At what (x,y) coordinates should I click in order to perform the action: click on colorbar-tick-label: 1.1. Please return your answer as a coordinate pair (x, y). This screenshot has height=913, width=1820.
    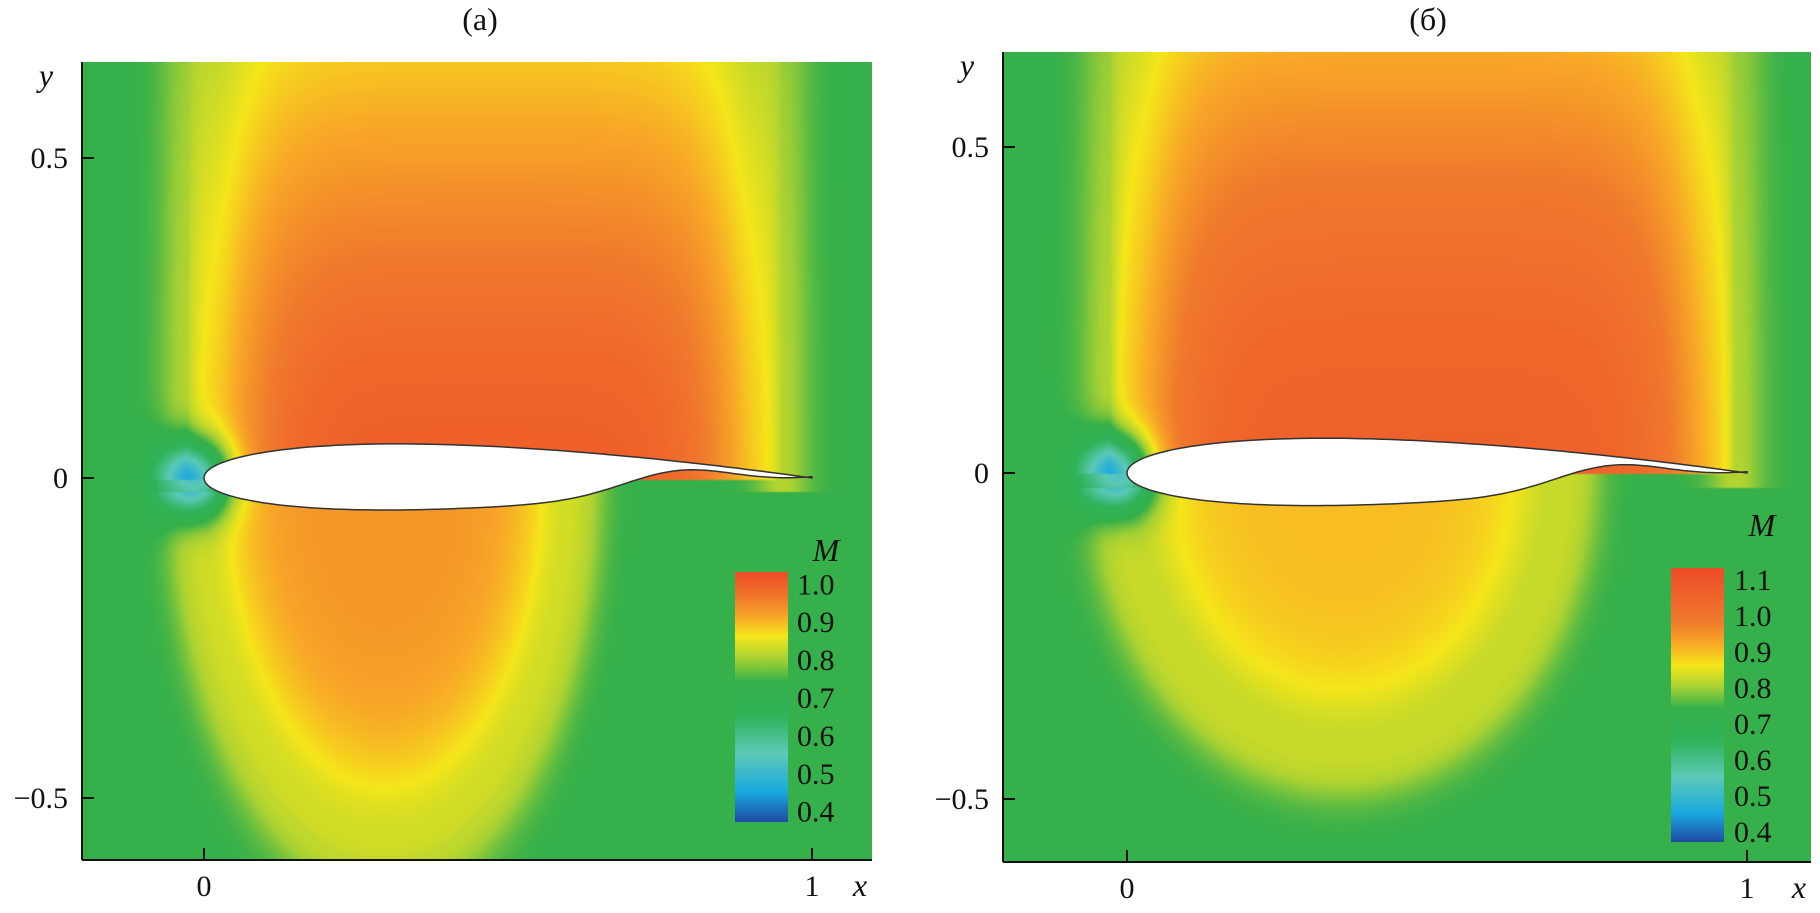
    Looking at the image, I should click on (1753, 580).